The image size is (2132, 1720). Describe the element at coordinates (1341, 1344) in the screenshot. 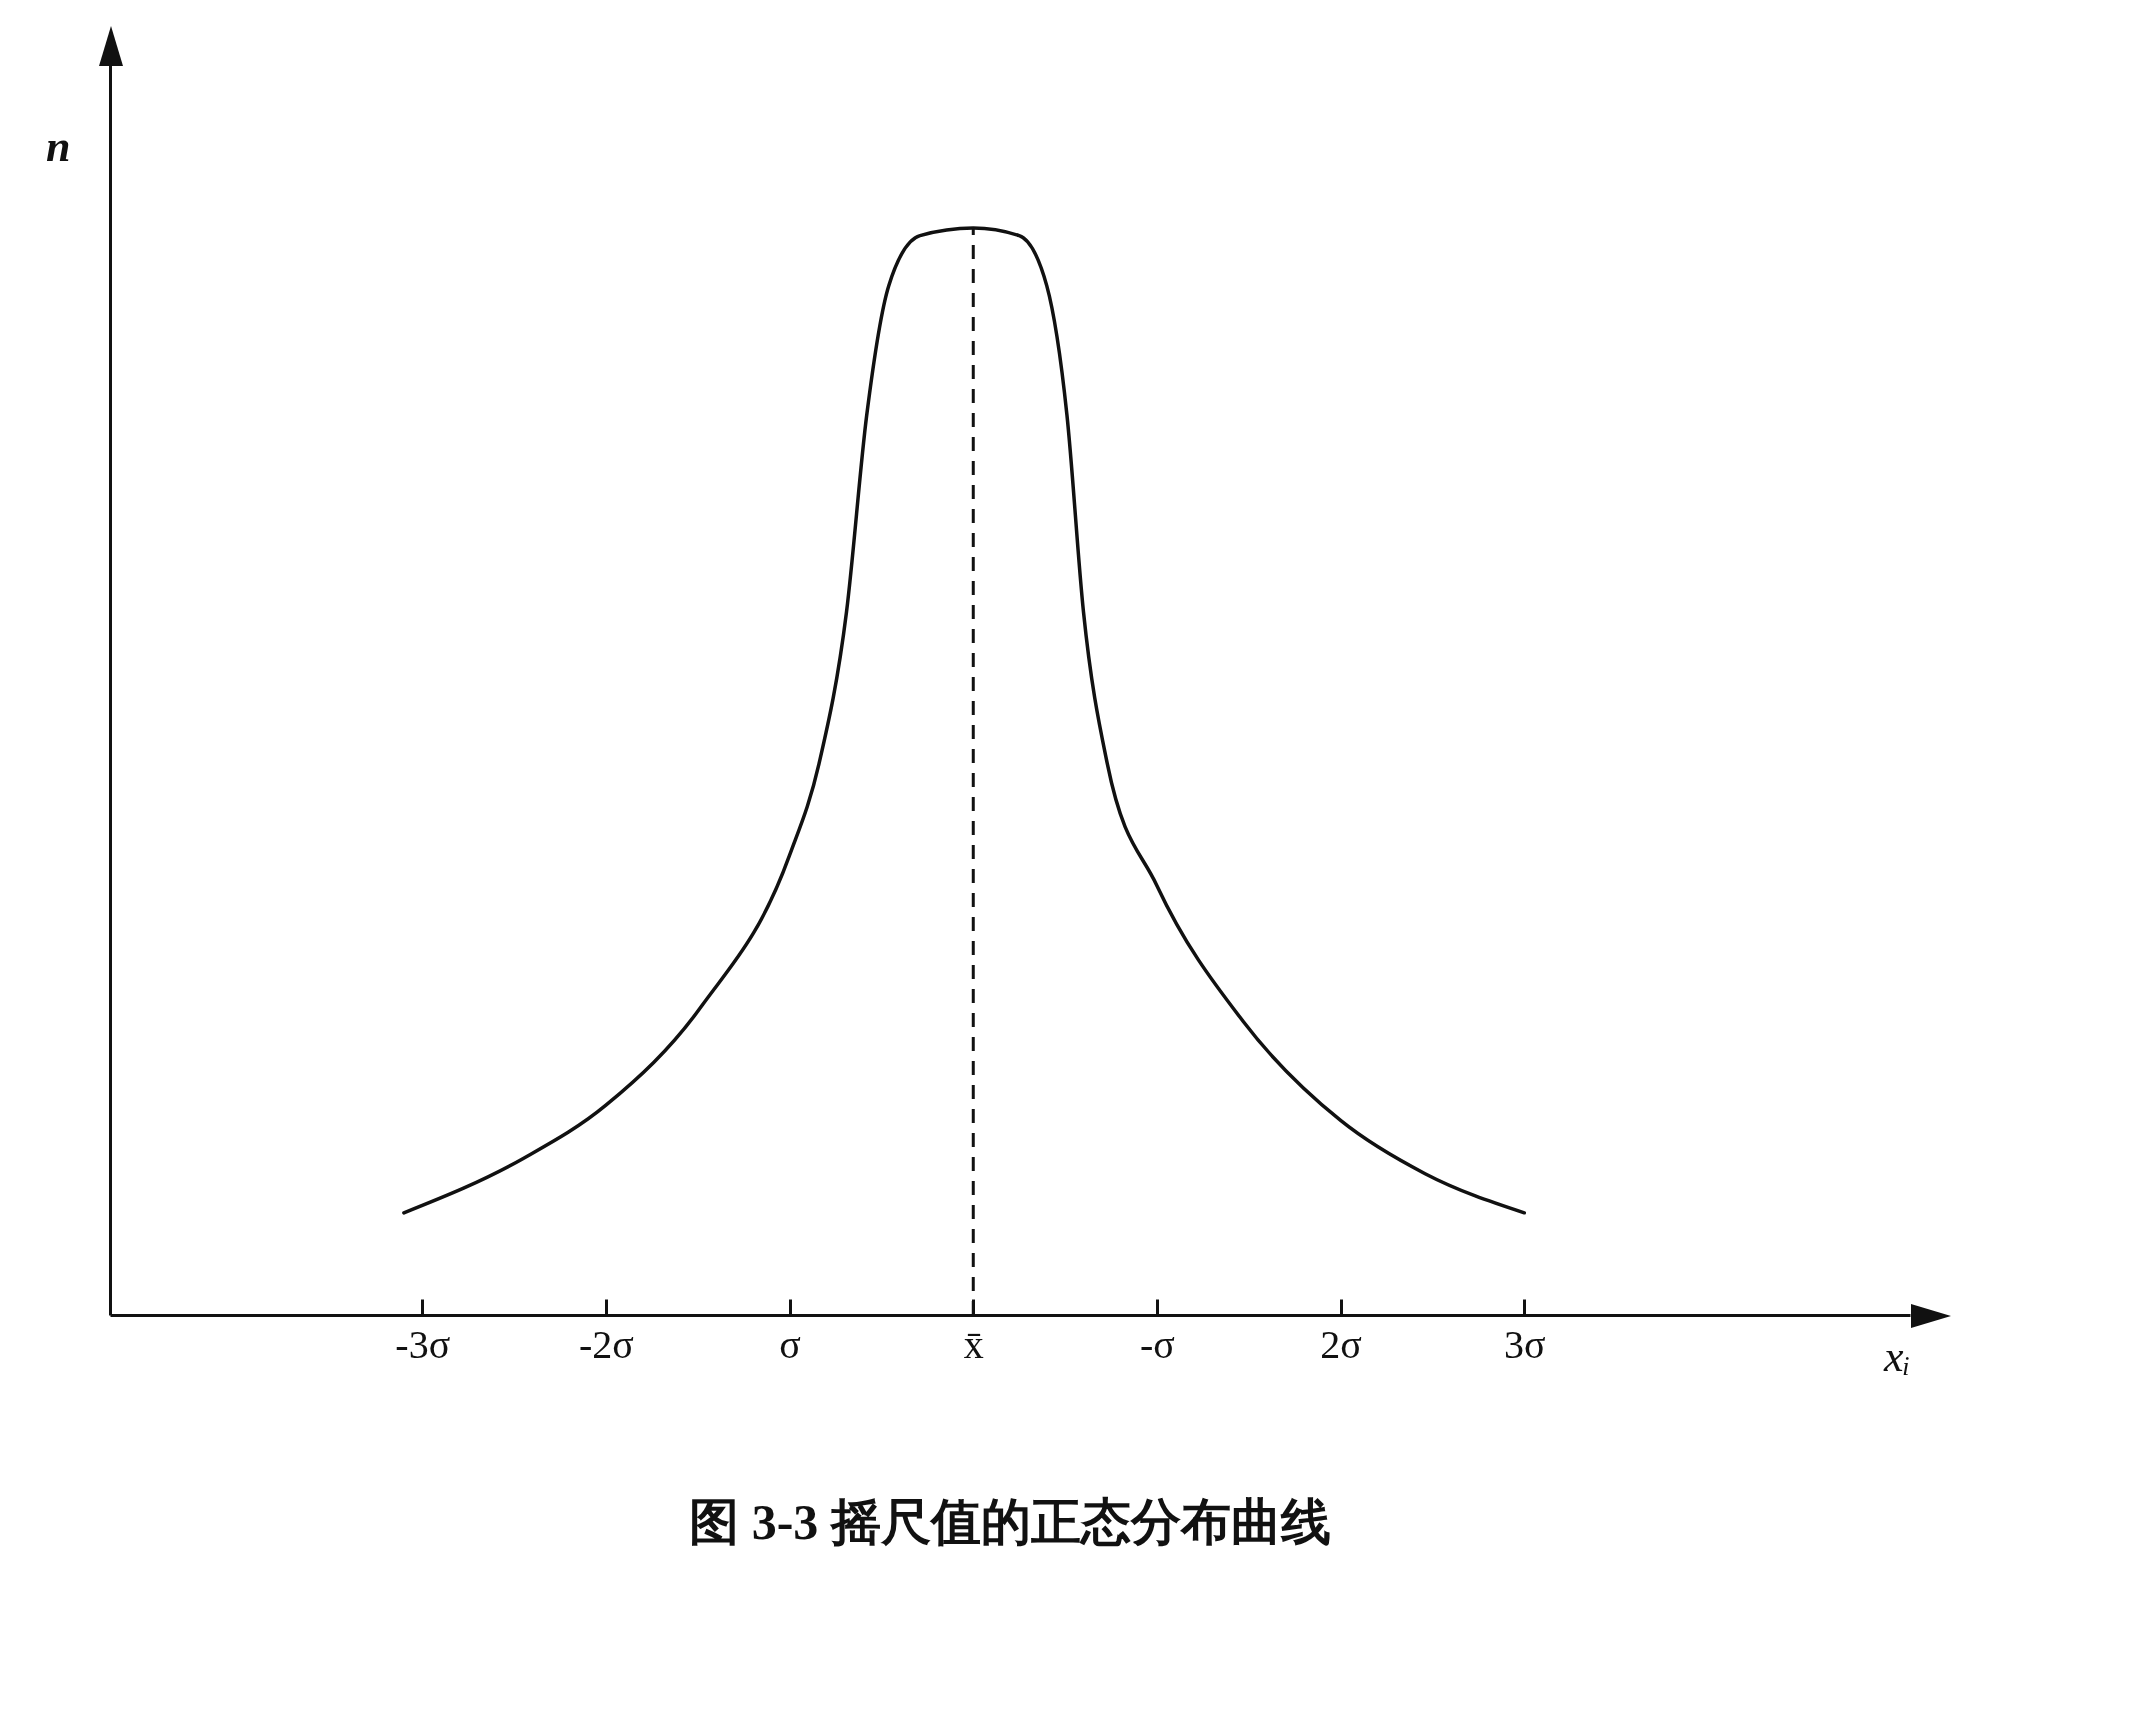

I see `x-tick-label: 2σ` at that location.